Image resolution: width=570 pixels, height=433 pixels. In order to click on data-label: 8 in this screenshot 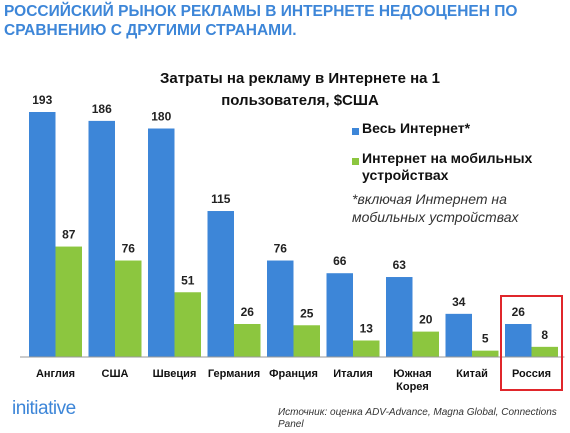, I will do `click(544, 335)`.